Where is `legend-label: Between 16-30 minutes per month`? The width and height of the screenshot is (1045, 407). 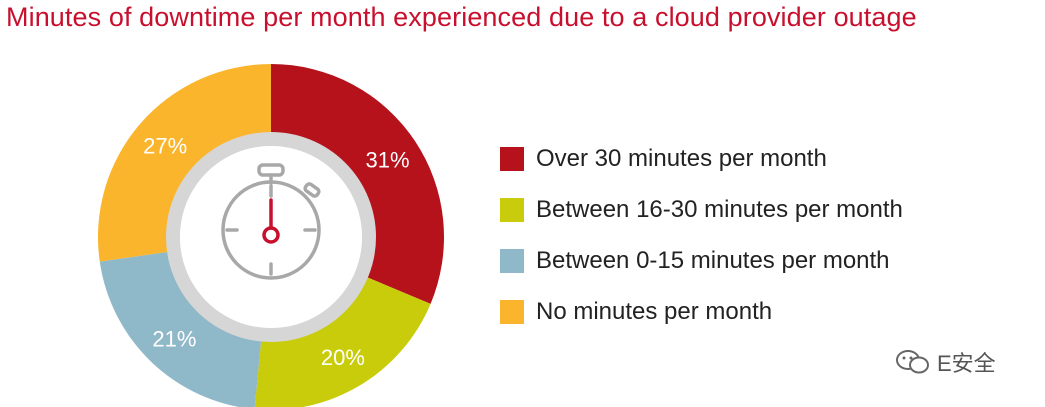
legend-label: Between 16-30 minutes per month is located at coordinates (719, 209).